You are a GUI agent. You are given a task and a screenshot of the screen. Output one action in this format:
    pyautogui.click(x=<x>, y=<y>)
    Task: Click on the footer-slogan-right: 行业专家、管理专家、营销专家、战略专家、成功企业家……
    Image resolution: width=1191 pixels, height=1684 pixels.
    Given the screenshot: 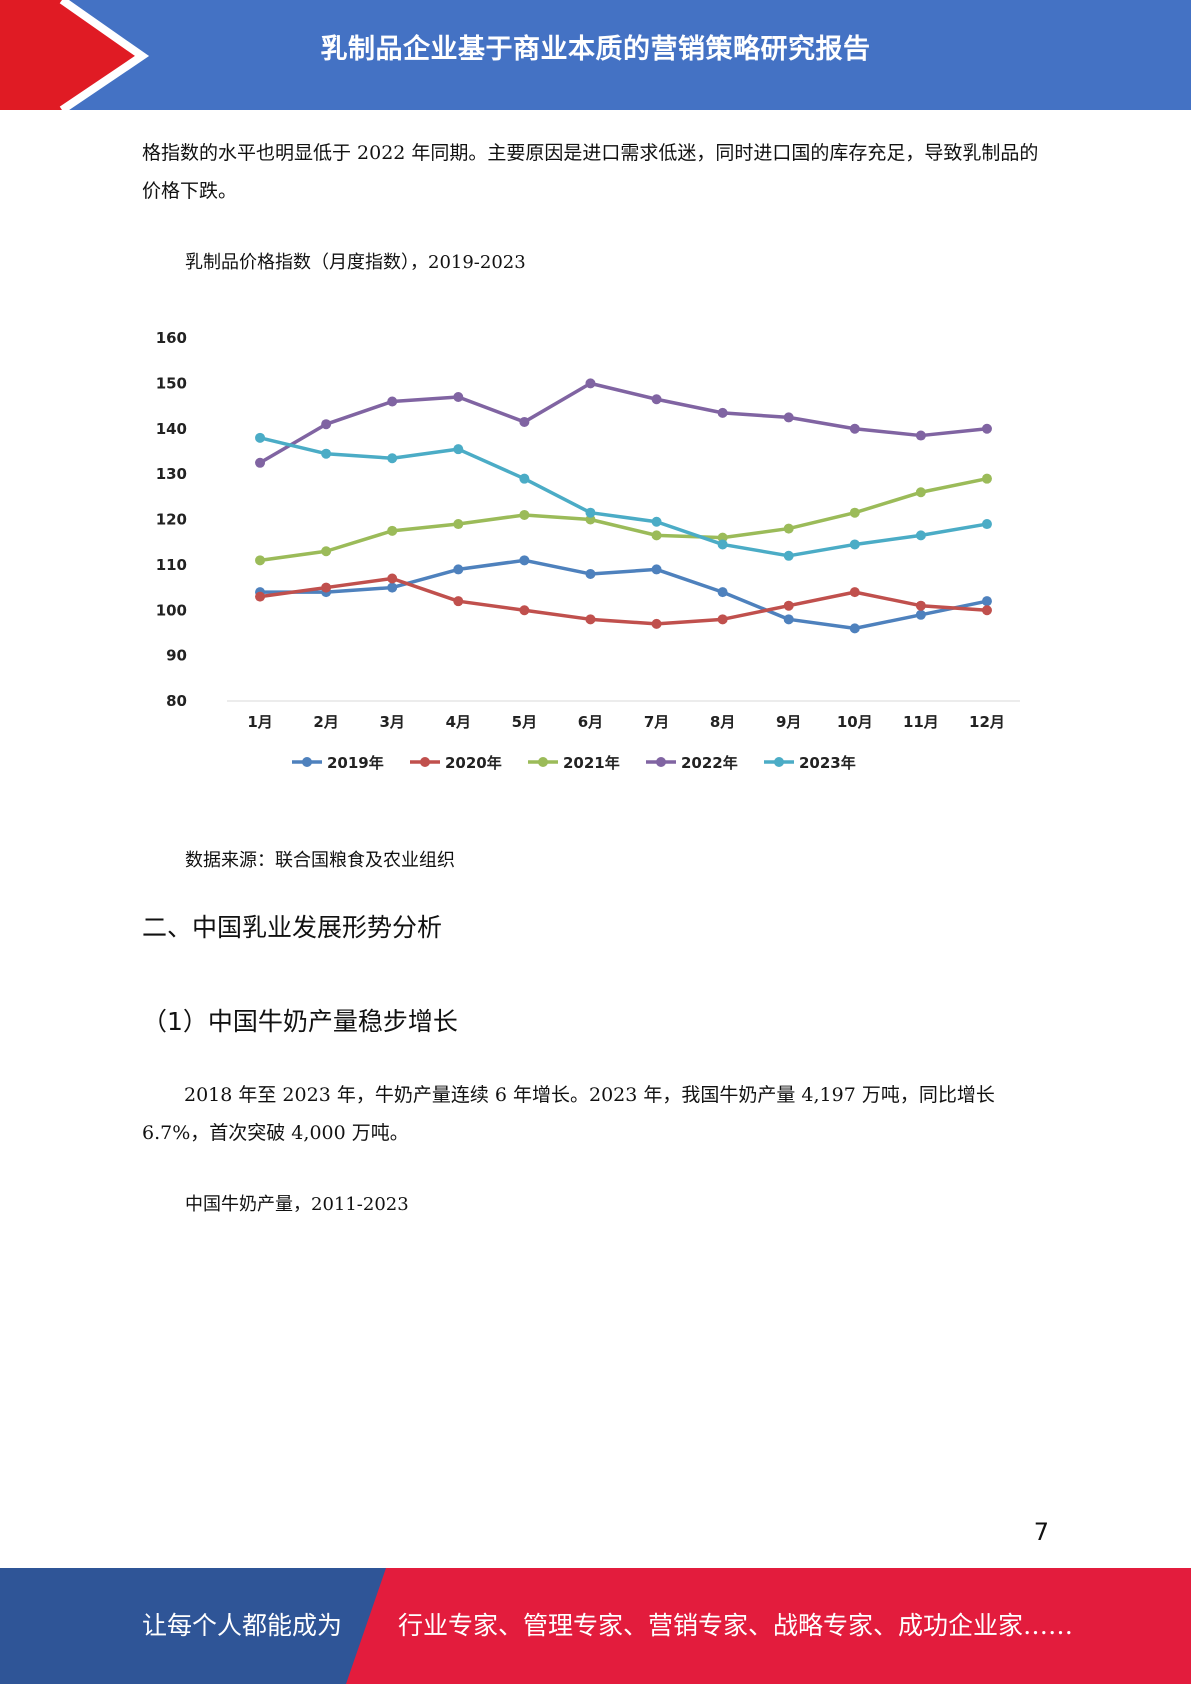 What is the action you would take?
    pyautogui.click(x=736, y=1625)
    